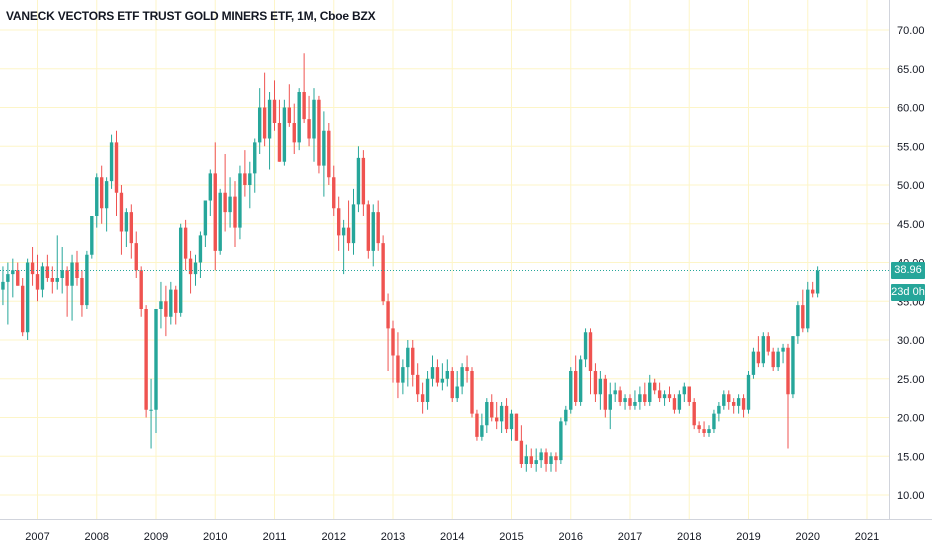 This screenshot has width=932, height=550. Describe the element at coordinates (275, 537) in the screenshot. I see `time-tick-label: 2011` at that location.